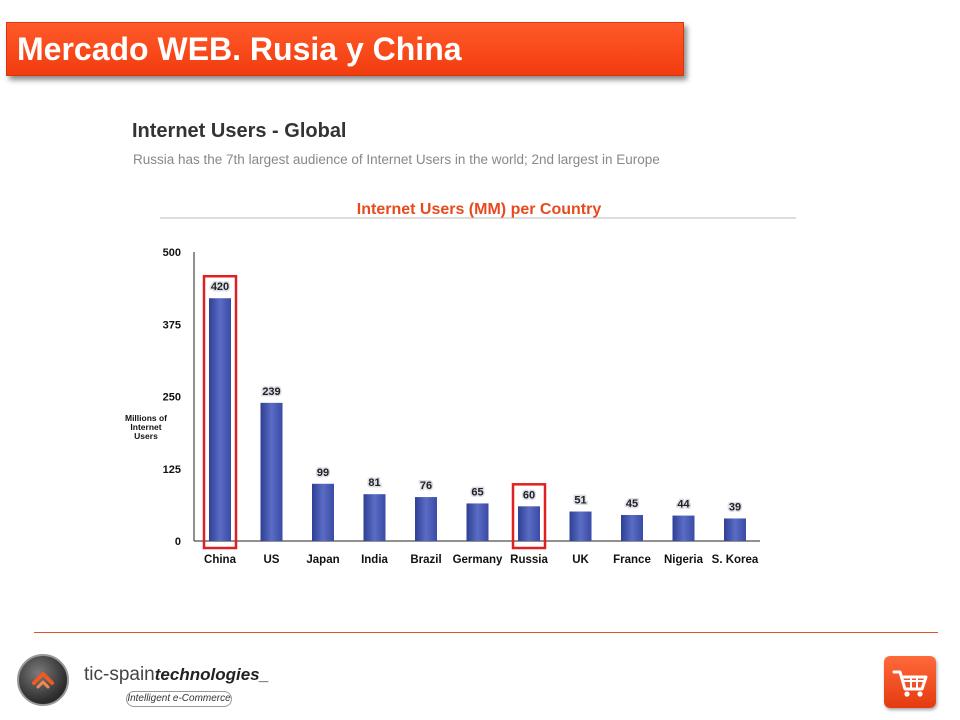 The image size is (960, 720). Describe the element at coordinates (172, 253) in the screenshot. I see `y-tick-label: 500` at that location.